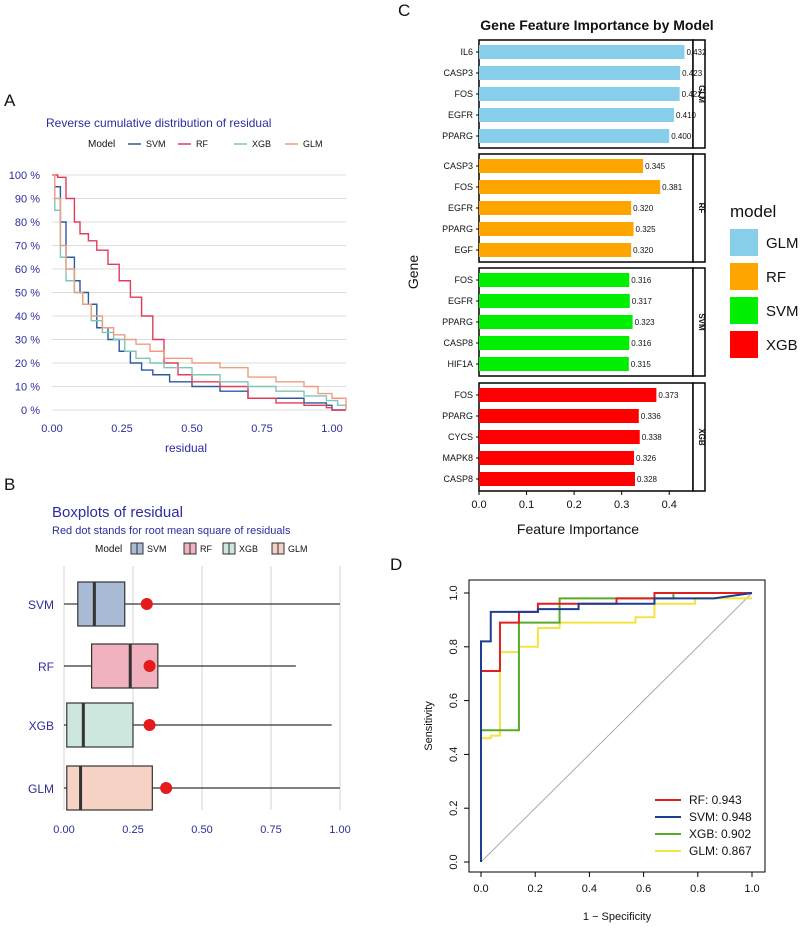  I want to click on chart-c-legend-title: model, so click(753, 211).